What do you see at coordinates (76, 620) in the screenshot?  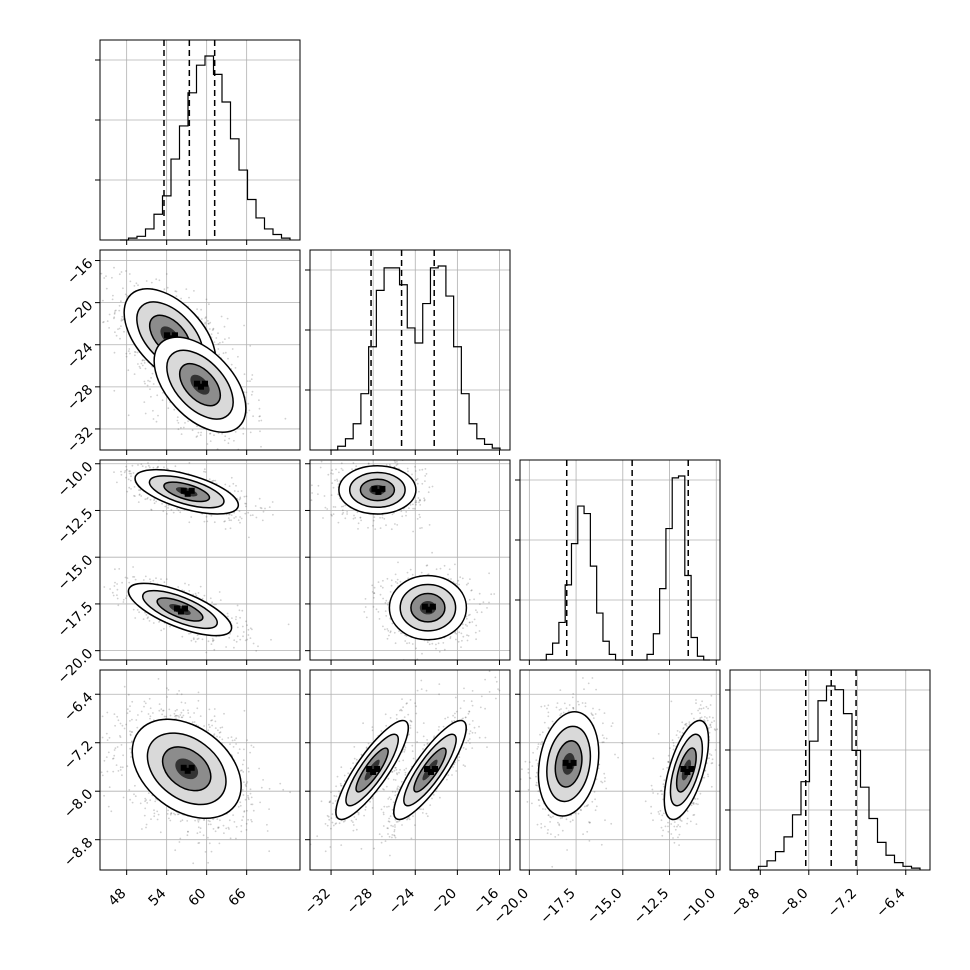 I see `y-tick-label-2-1: −17.5` at bounding box center [76, 620].